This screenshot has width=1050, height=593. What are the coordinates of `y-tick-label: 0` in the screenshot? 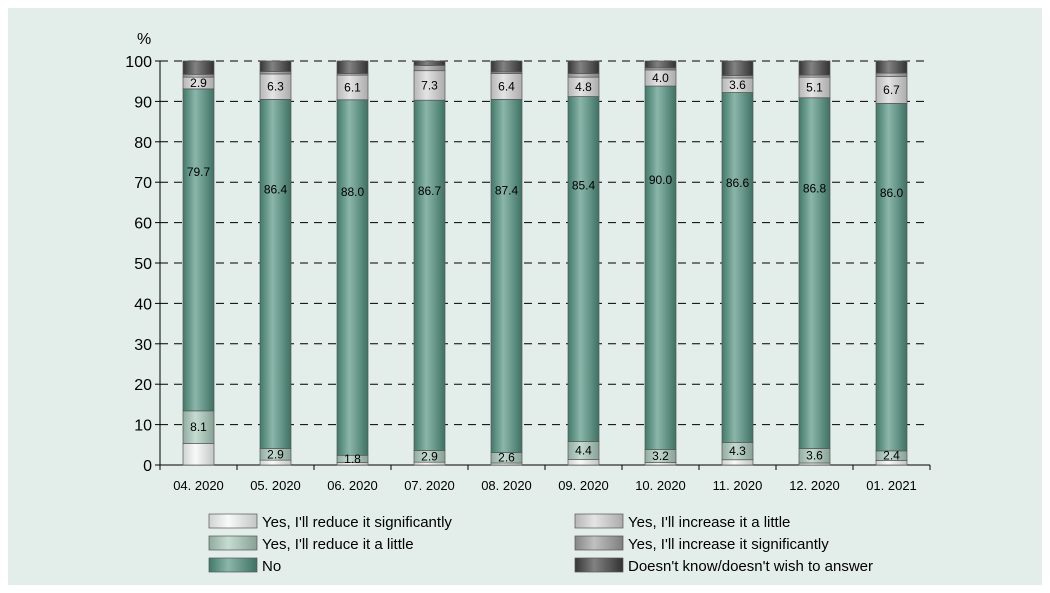 It's located at (147, 466).